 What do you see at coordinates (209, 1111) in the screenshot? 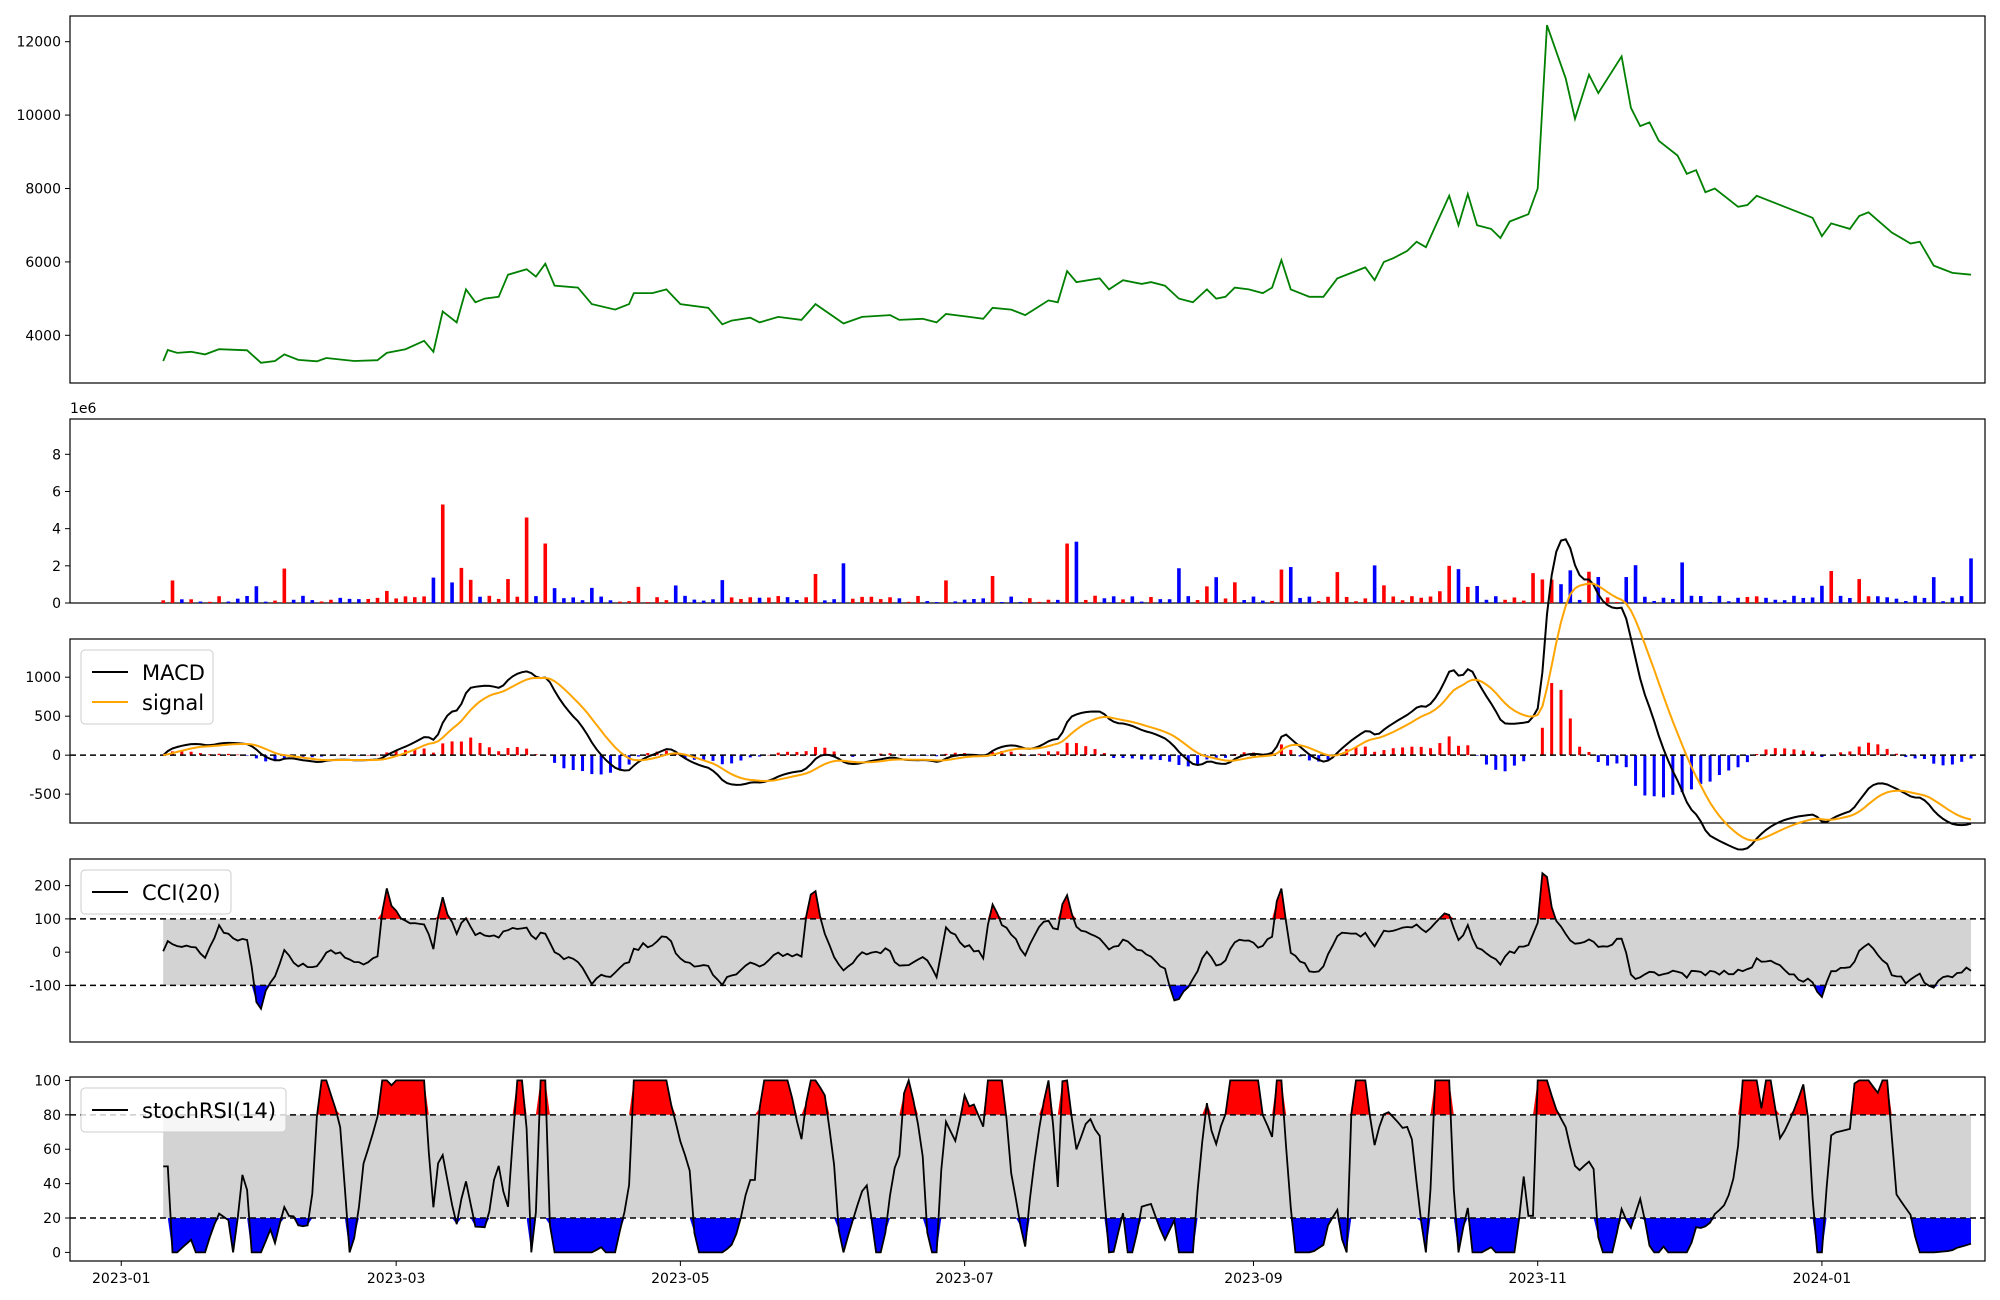
I see `stochrsi-legend-label: stochRSI(14)` at bounding box center [209, 1111].